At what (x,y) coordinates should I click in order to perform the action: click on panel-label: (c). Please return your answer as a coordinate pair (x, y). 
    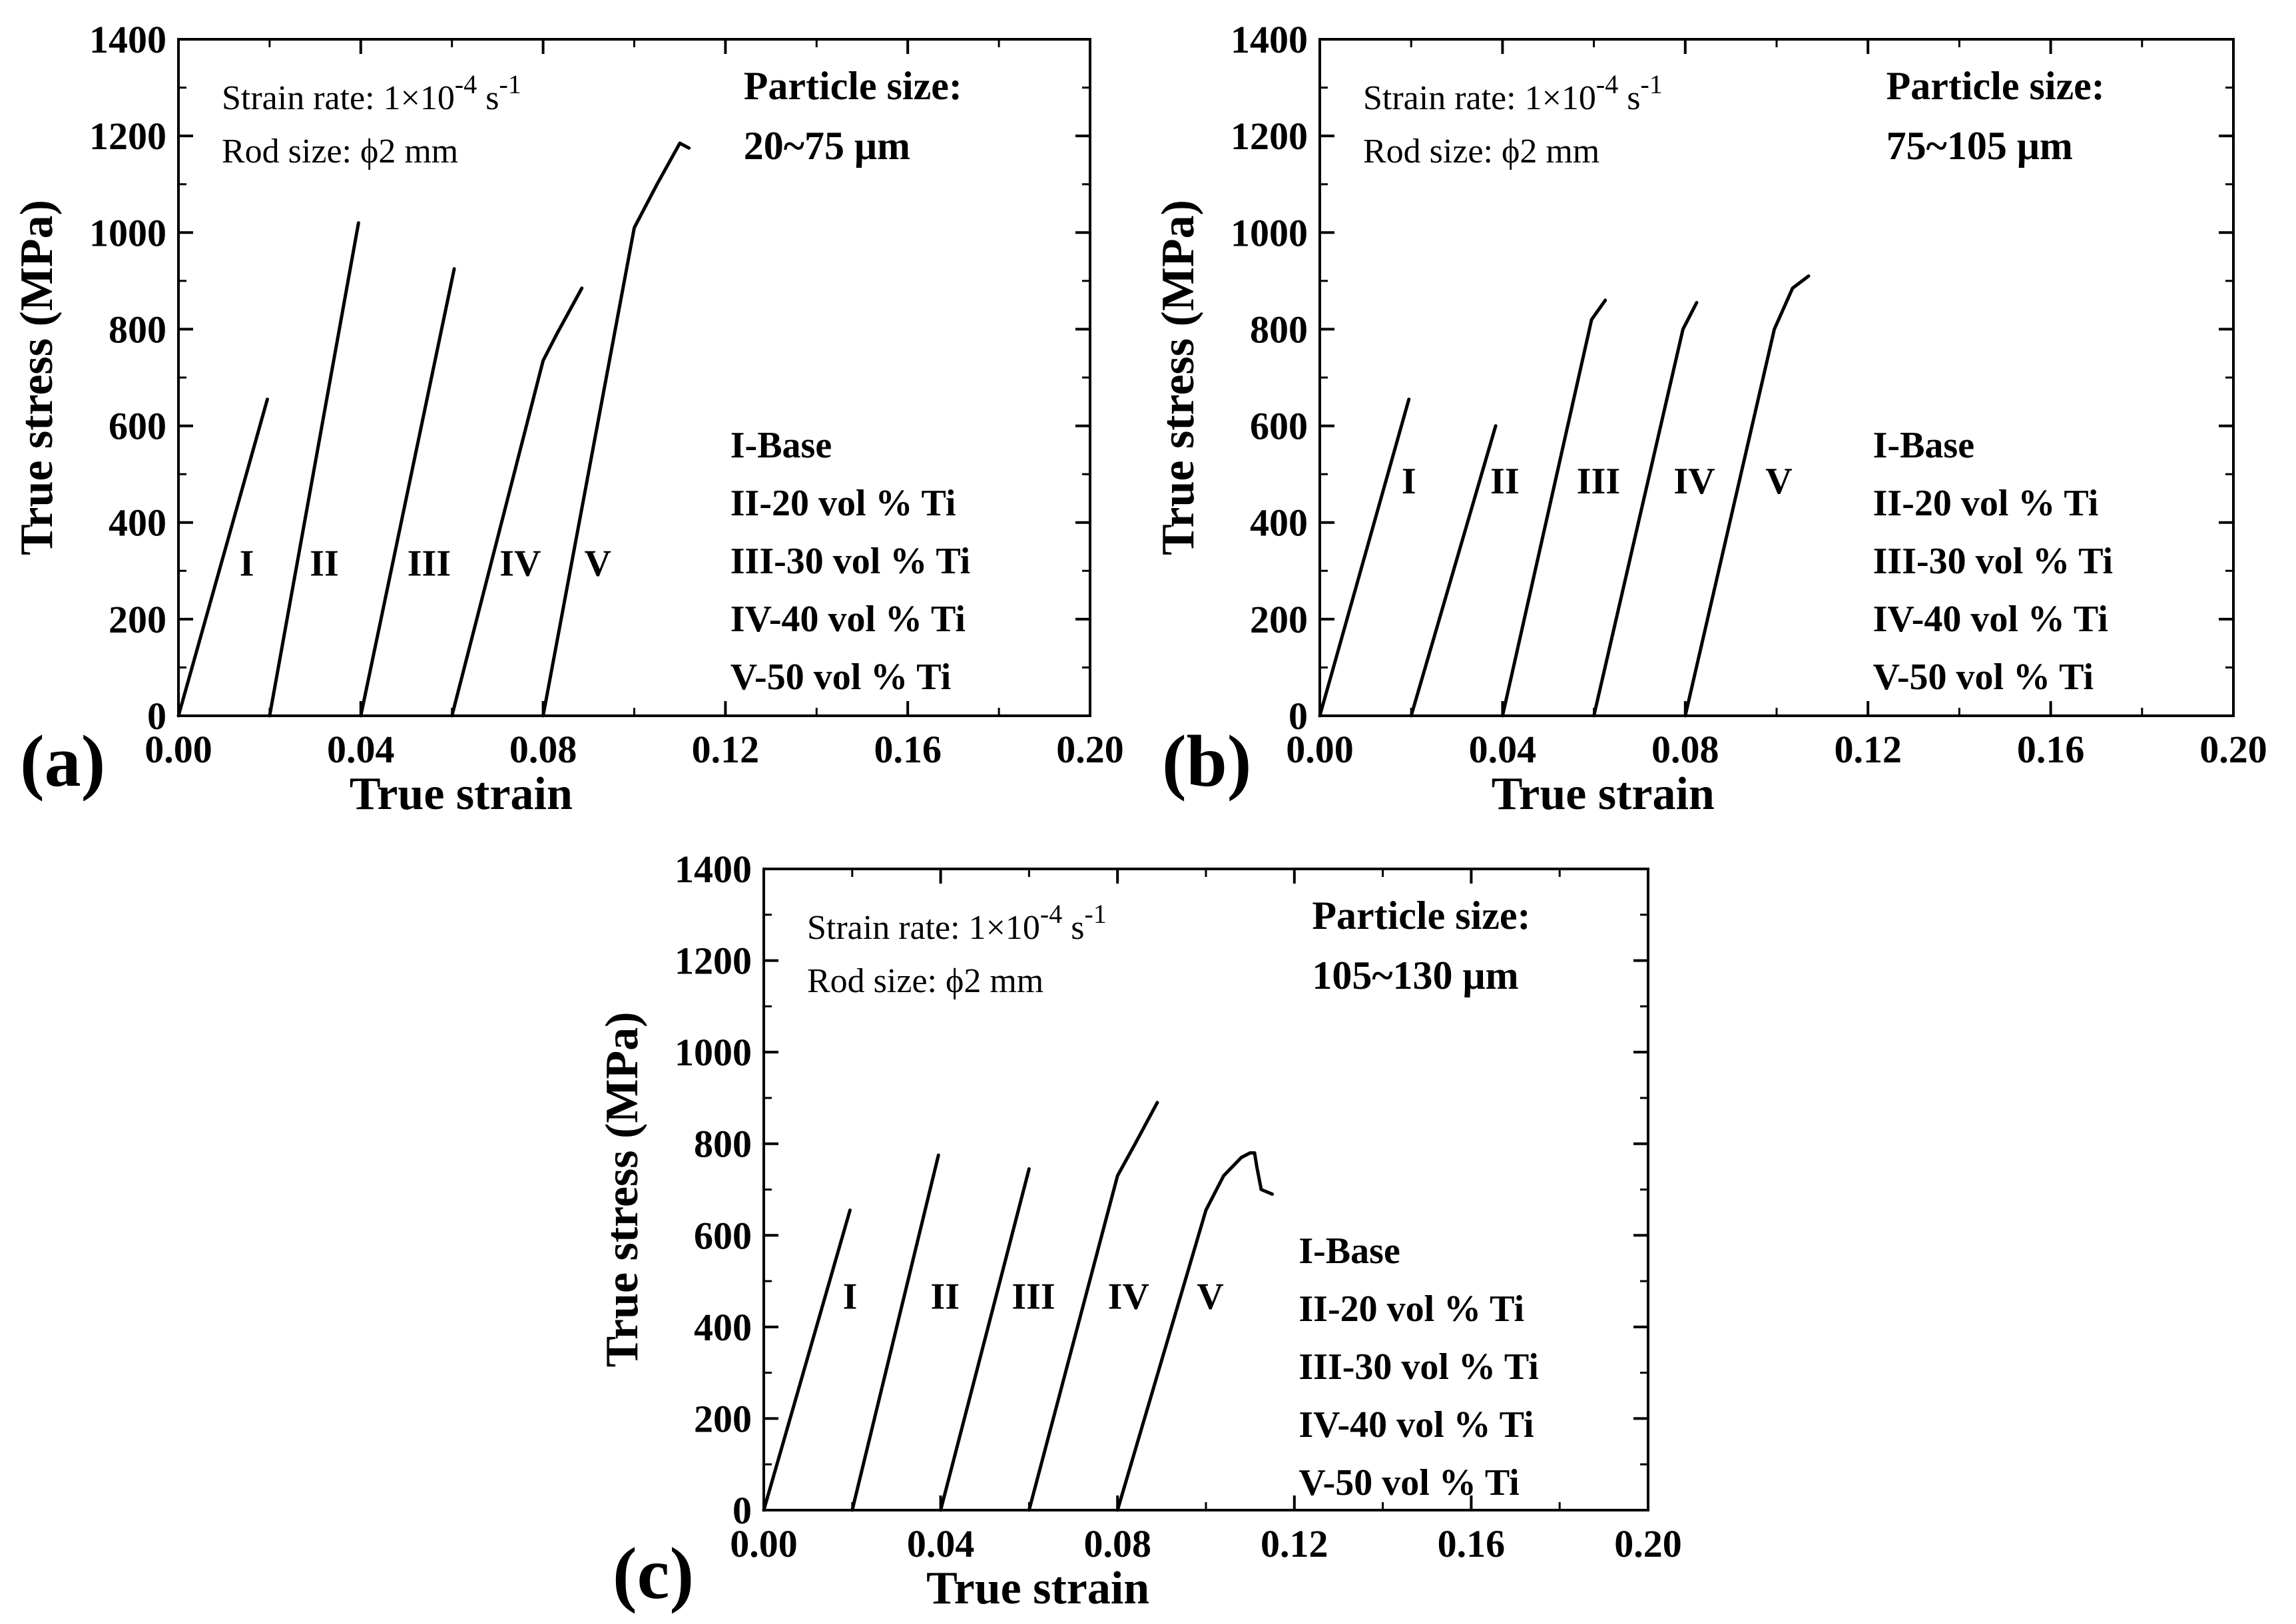
    Looking at the image, I should click on (653, 1573).